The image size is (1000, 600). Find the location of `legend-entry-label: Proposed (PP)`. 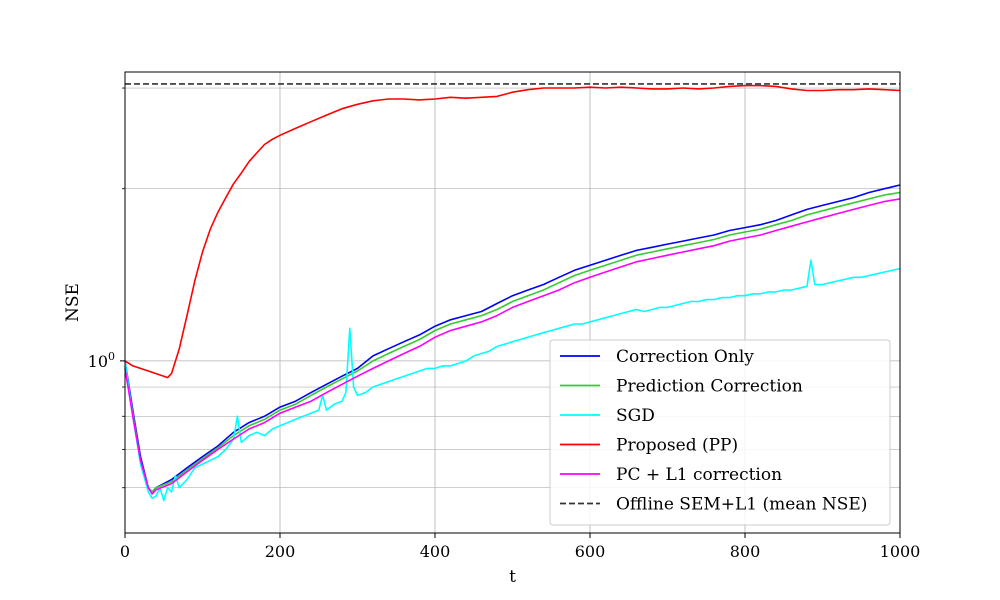

legend-entry-label: Proposed (PP) is located at coordinates (677, 446).